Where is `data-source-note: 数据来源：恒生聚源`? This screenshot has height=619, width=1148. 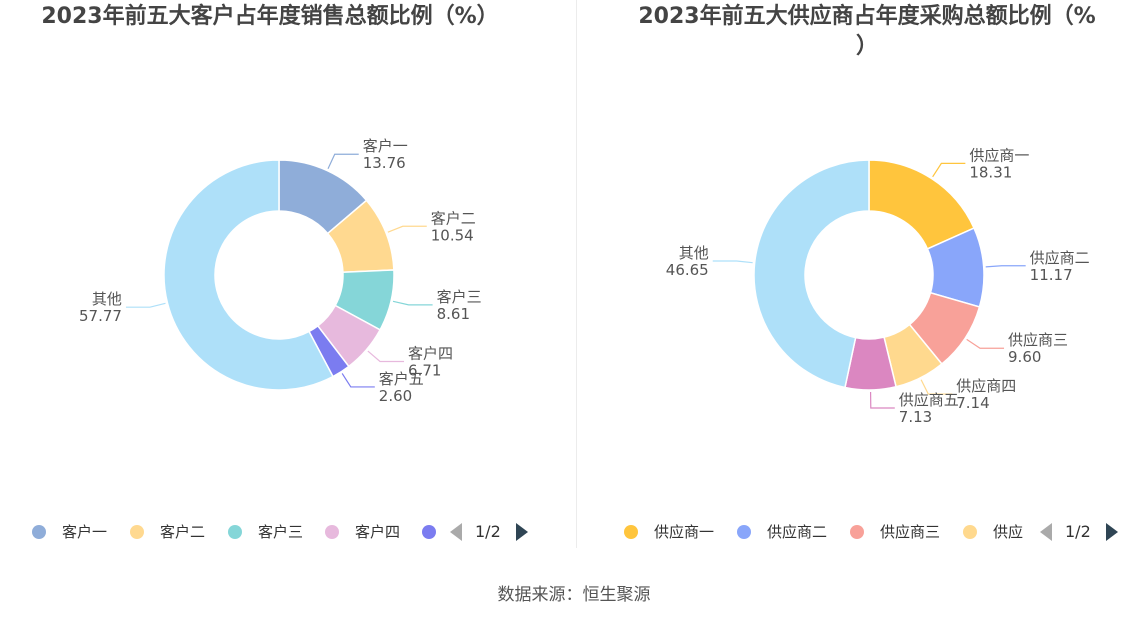
data-source-note: 数据来源：恒生聚源 is located at coordinates (574, 595).